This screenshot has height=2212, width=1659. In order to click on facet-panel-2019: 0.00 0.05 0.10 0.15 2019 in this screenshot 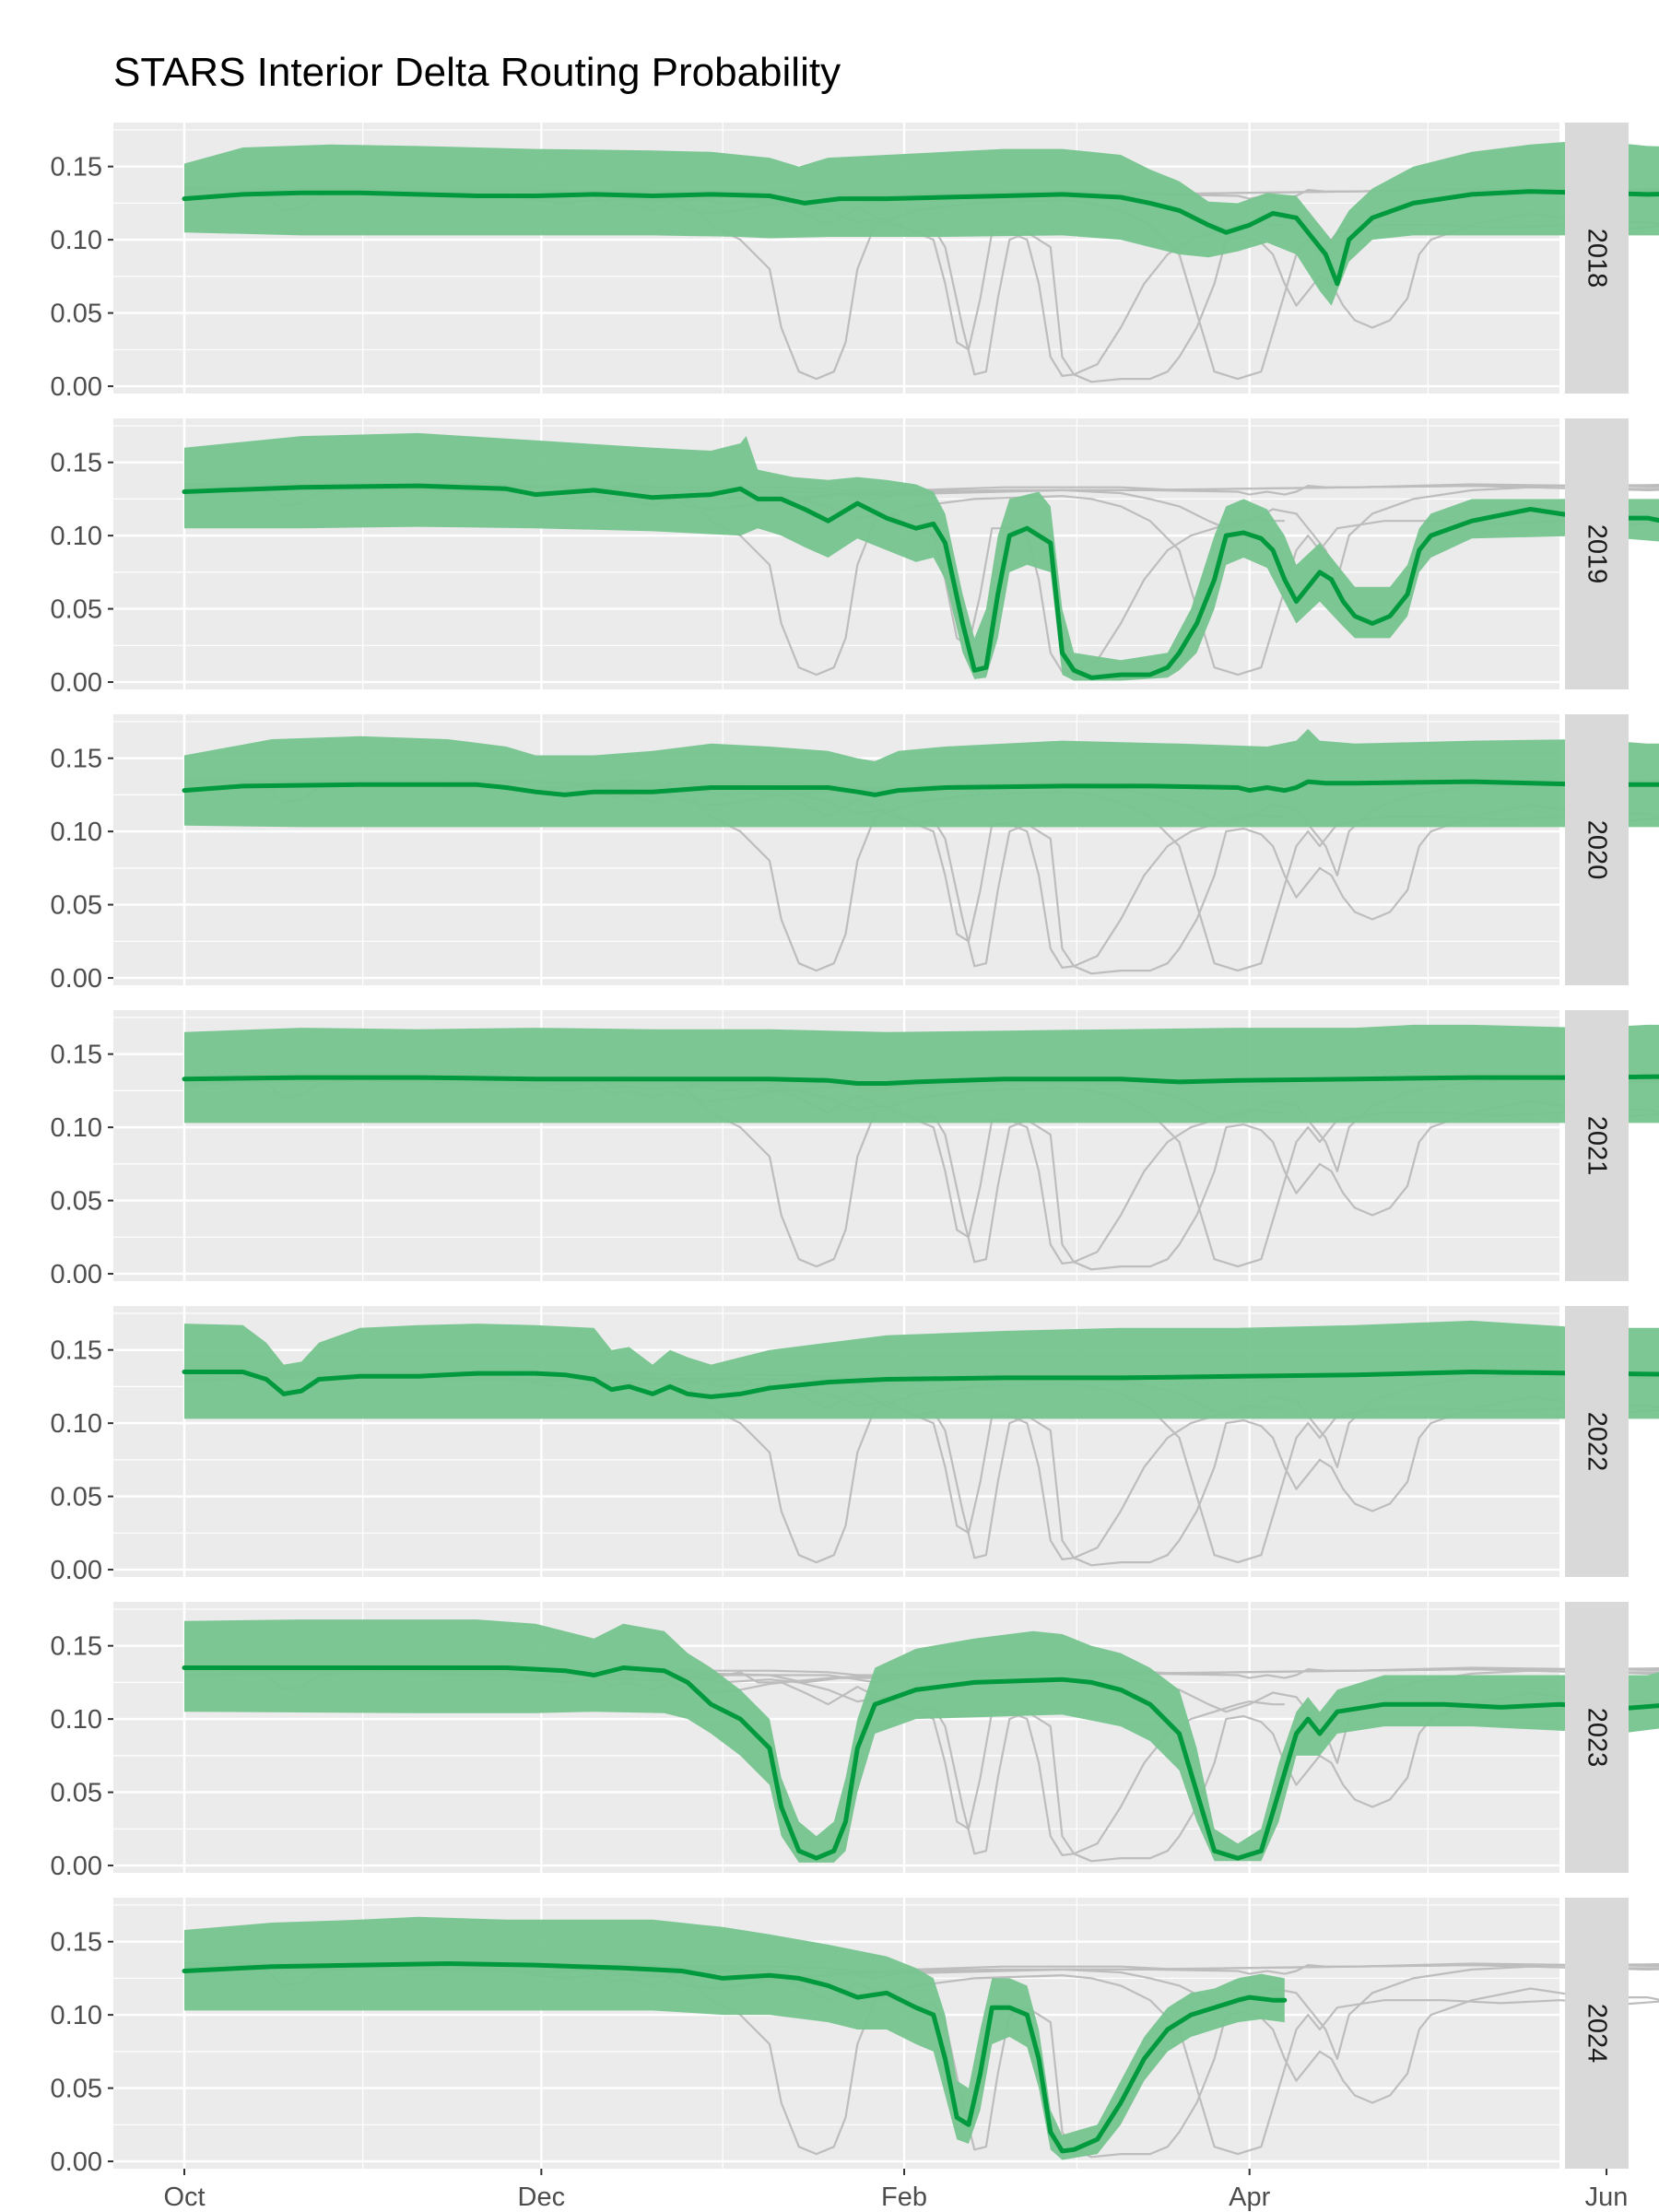, I will do `click(855, 558)`.